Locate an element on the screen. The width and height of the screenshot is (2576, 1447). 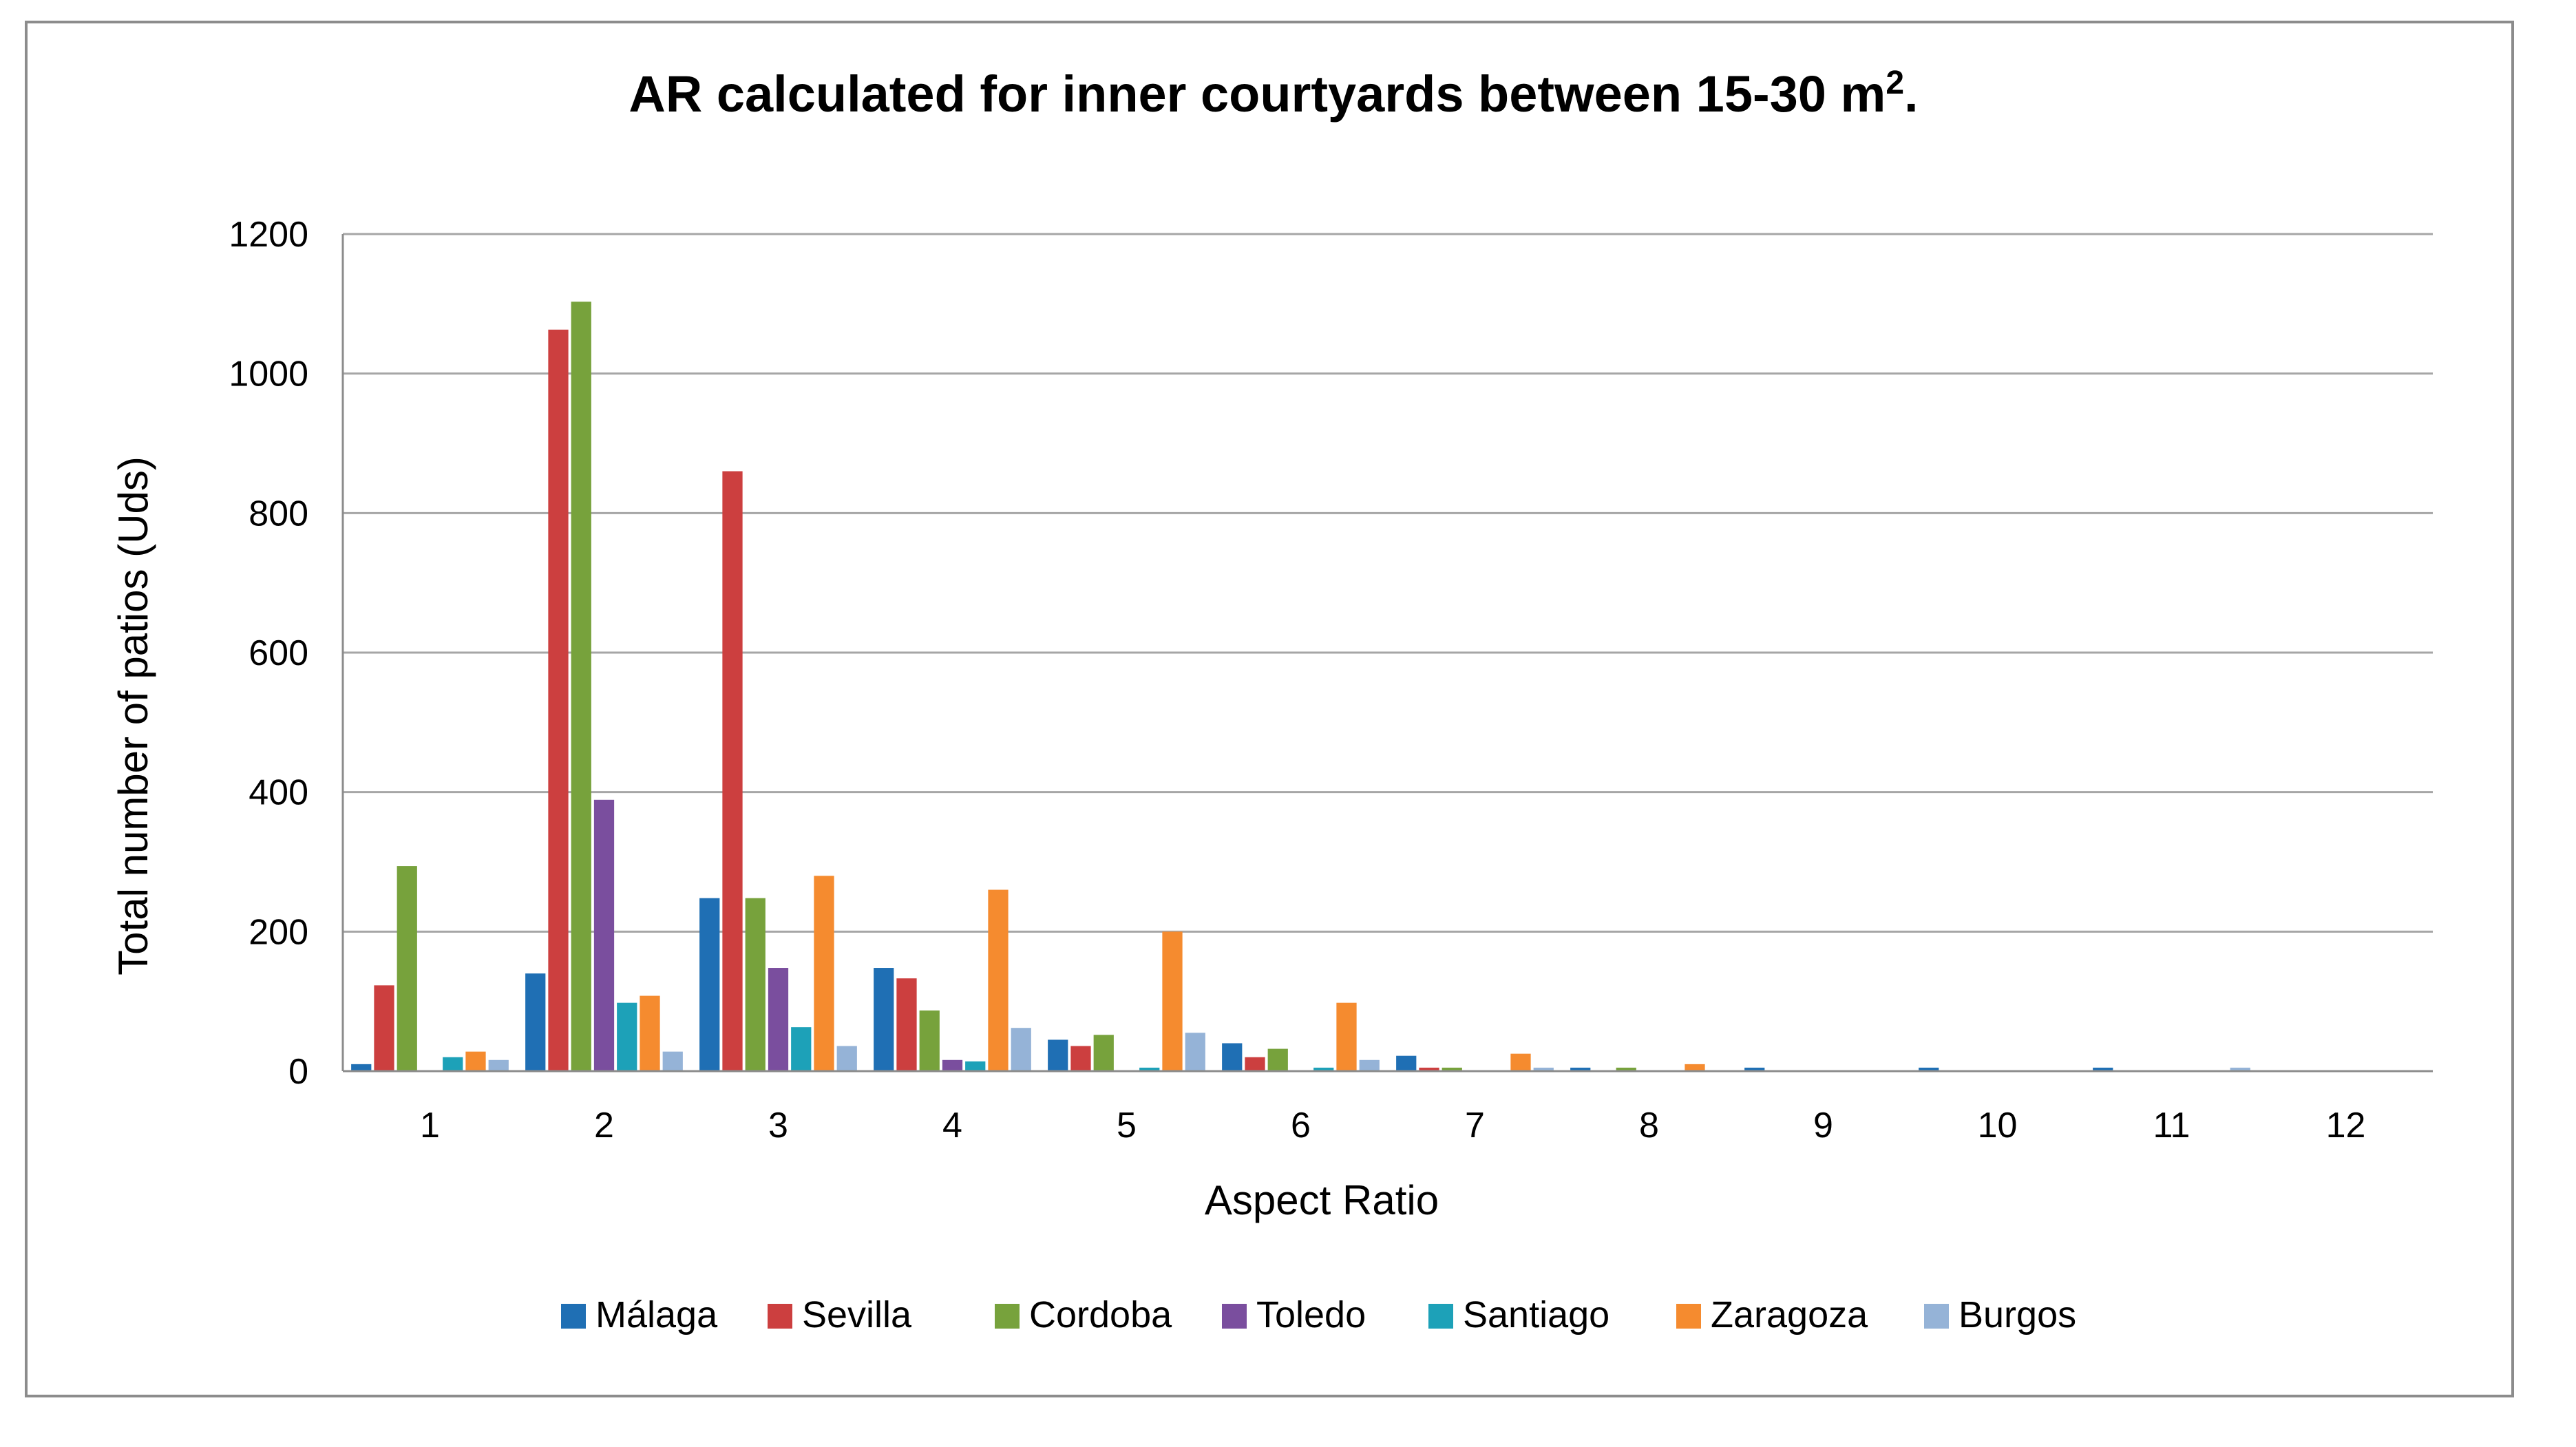
x-tick-label-5: 5 is located at coordinates (1127, 1125).